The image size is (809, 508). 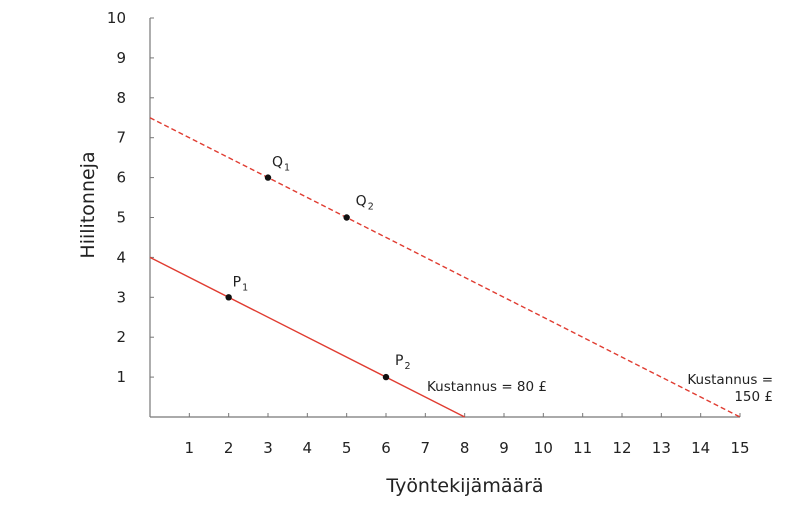 What do you see at coordinates (465, 448) in the screenshot?
I see `x-tick-label: 8` at bounding box center [465, 448].